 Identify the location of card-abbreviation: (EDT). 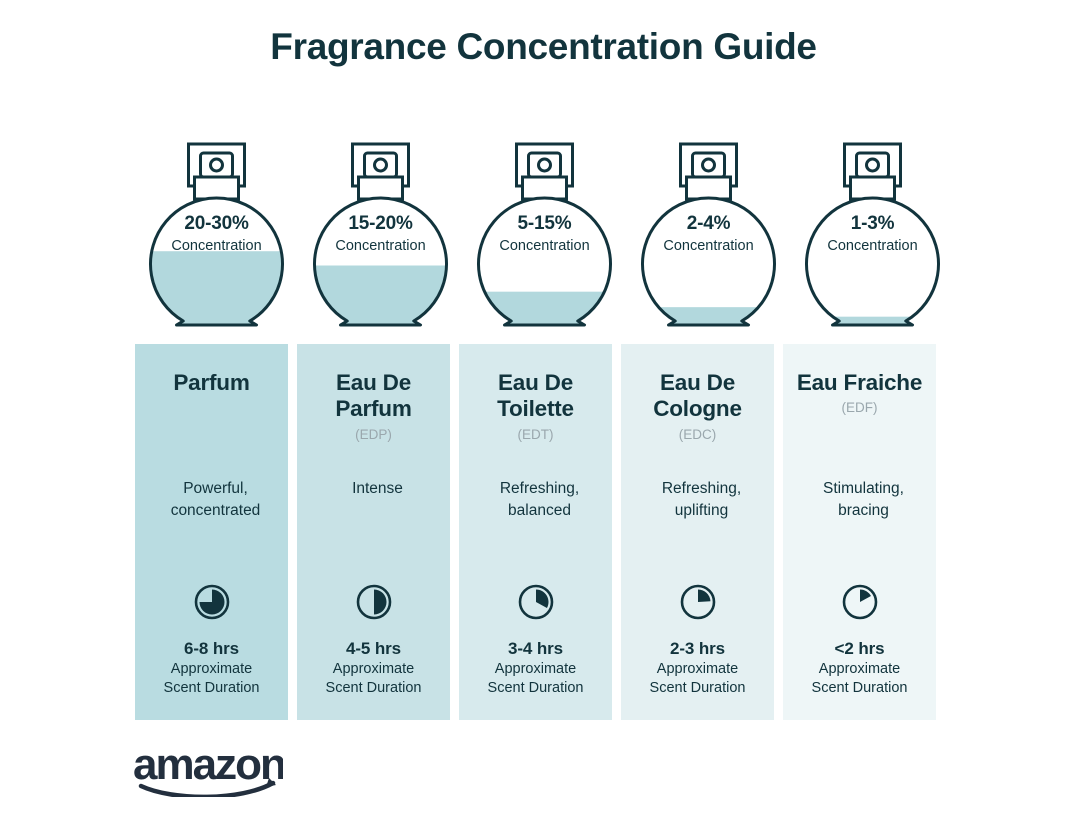
(535, 434).